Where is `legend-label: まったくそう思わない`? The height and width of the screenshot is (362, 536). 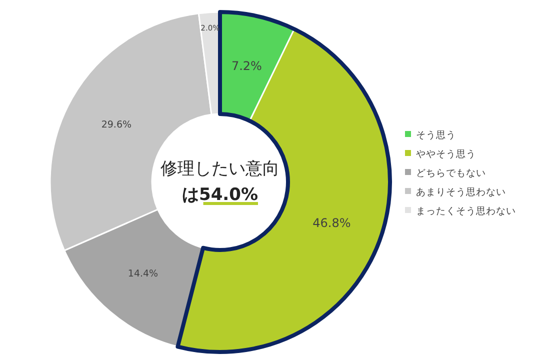 legend-label: まったくそう思わない is located at coordinates (466, 211).